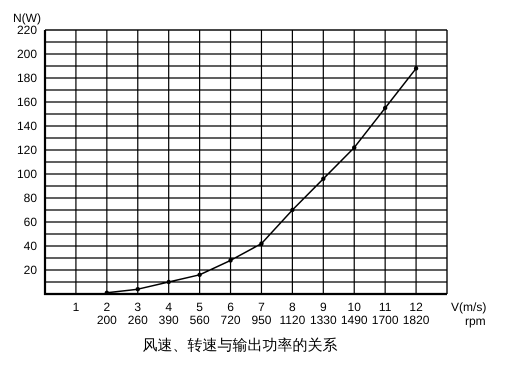 The height and width of the screenshot is (368, 524). I want to click on annotation: 200, so click(106, 320).